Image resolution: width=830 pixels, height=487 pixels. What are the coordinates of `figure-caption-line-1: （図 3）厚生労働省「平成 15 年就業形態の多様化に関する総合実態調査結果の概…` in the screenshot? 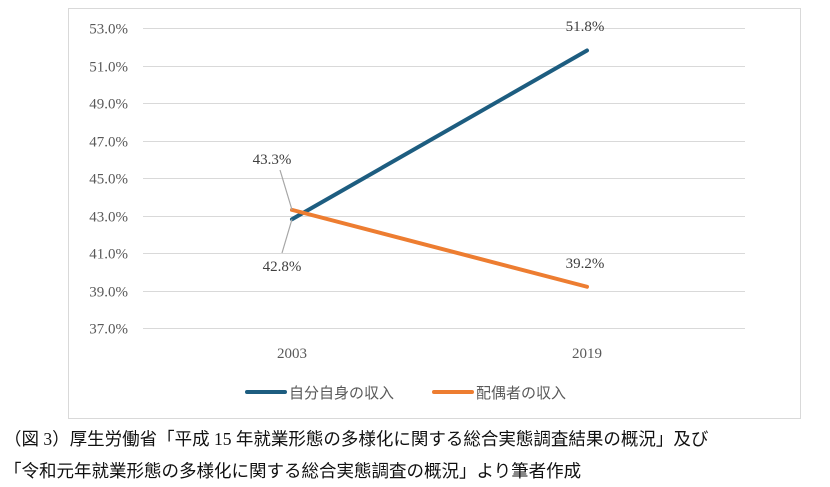 It's located at (356, 439).